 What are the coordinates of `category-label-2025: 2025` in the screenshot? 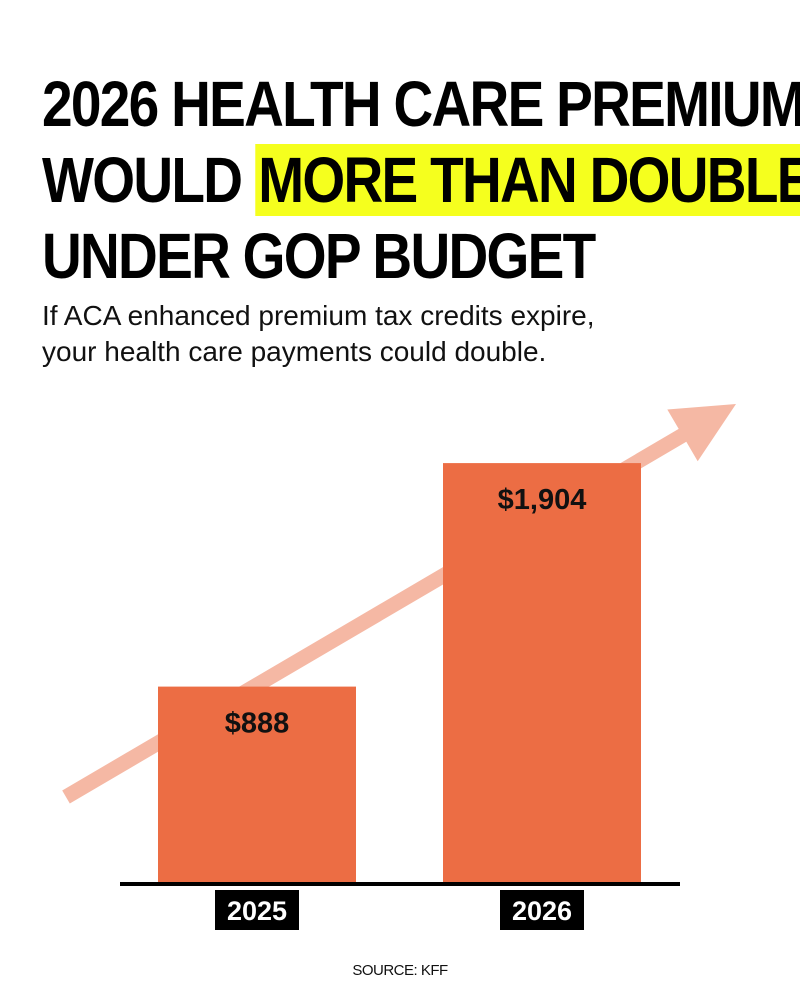 It's located at (257, 911).